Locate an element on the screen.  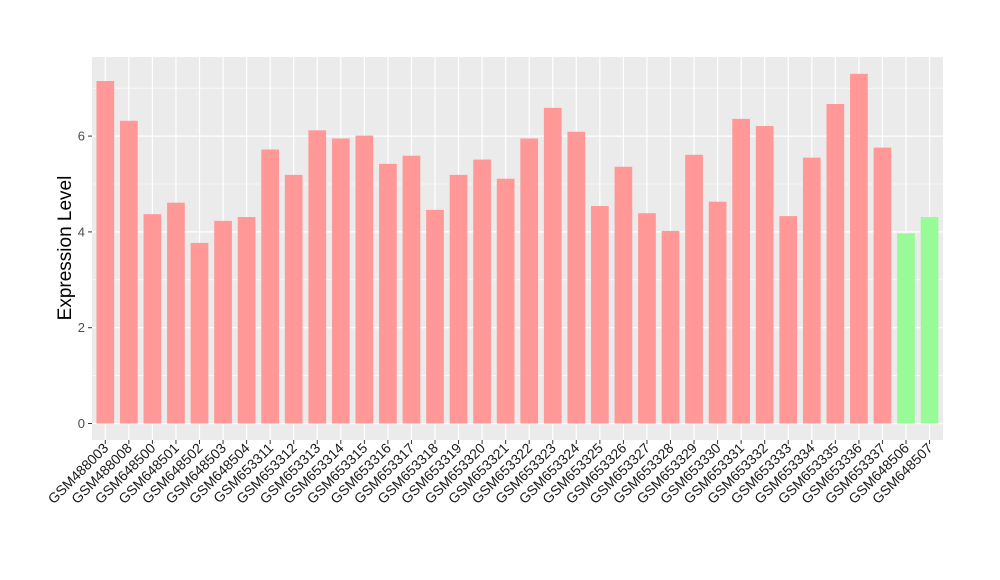
bar-GSM648506 is located at coordinates (906, 328).